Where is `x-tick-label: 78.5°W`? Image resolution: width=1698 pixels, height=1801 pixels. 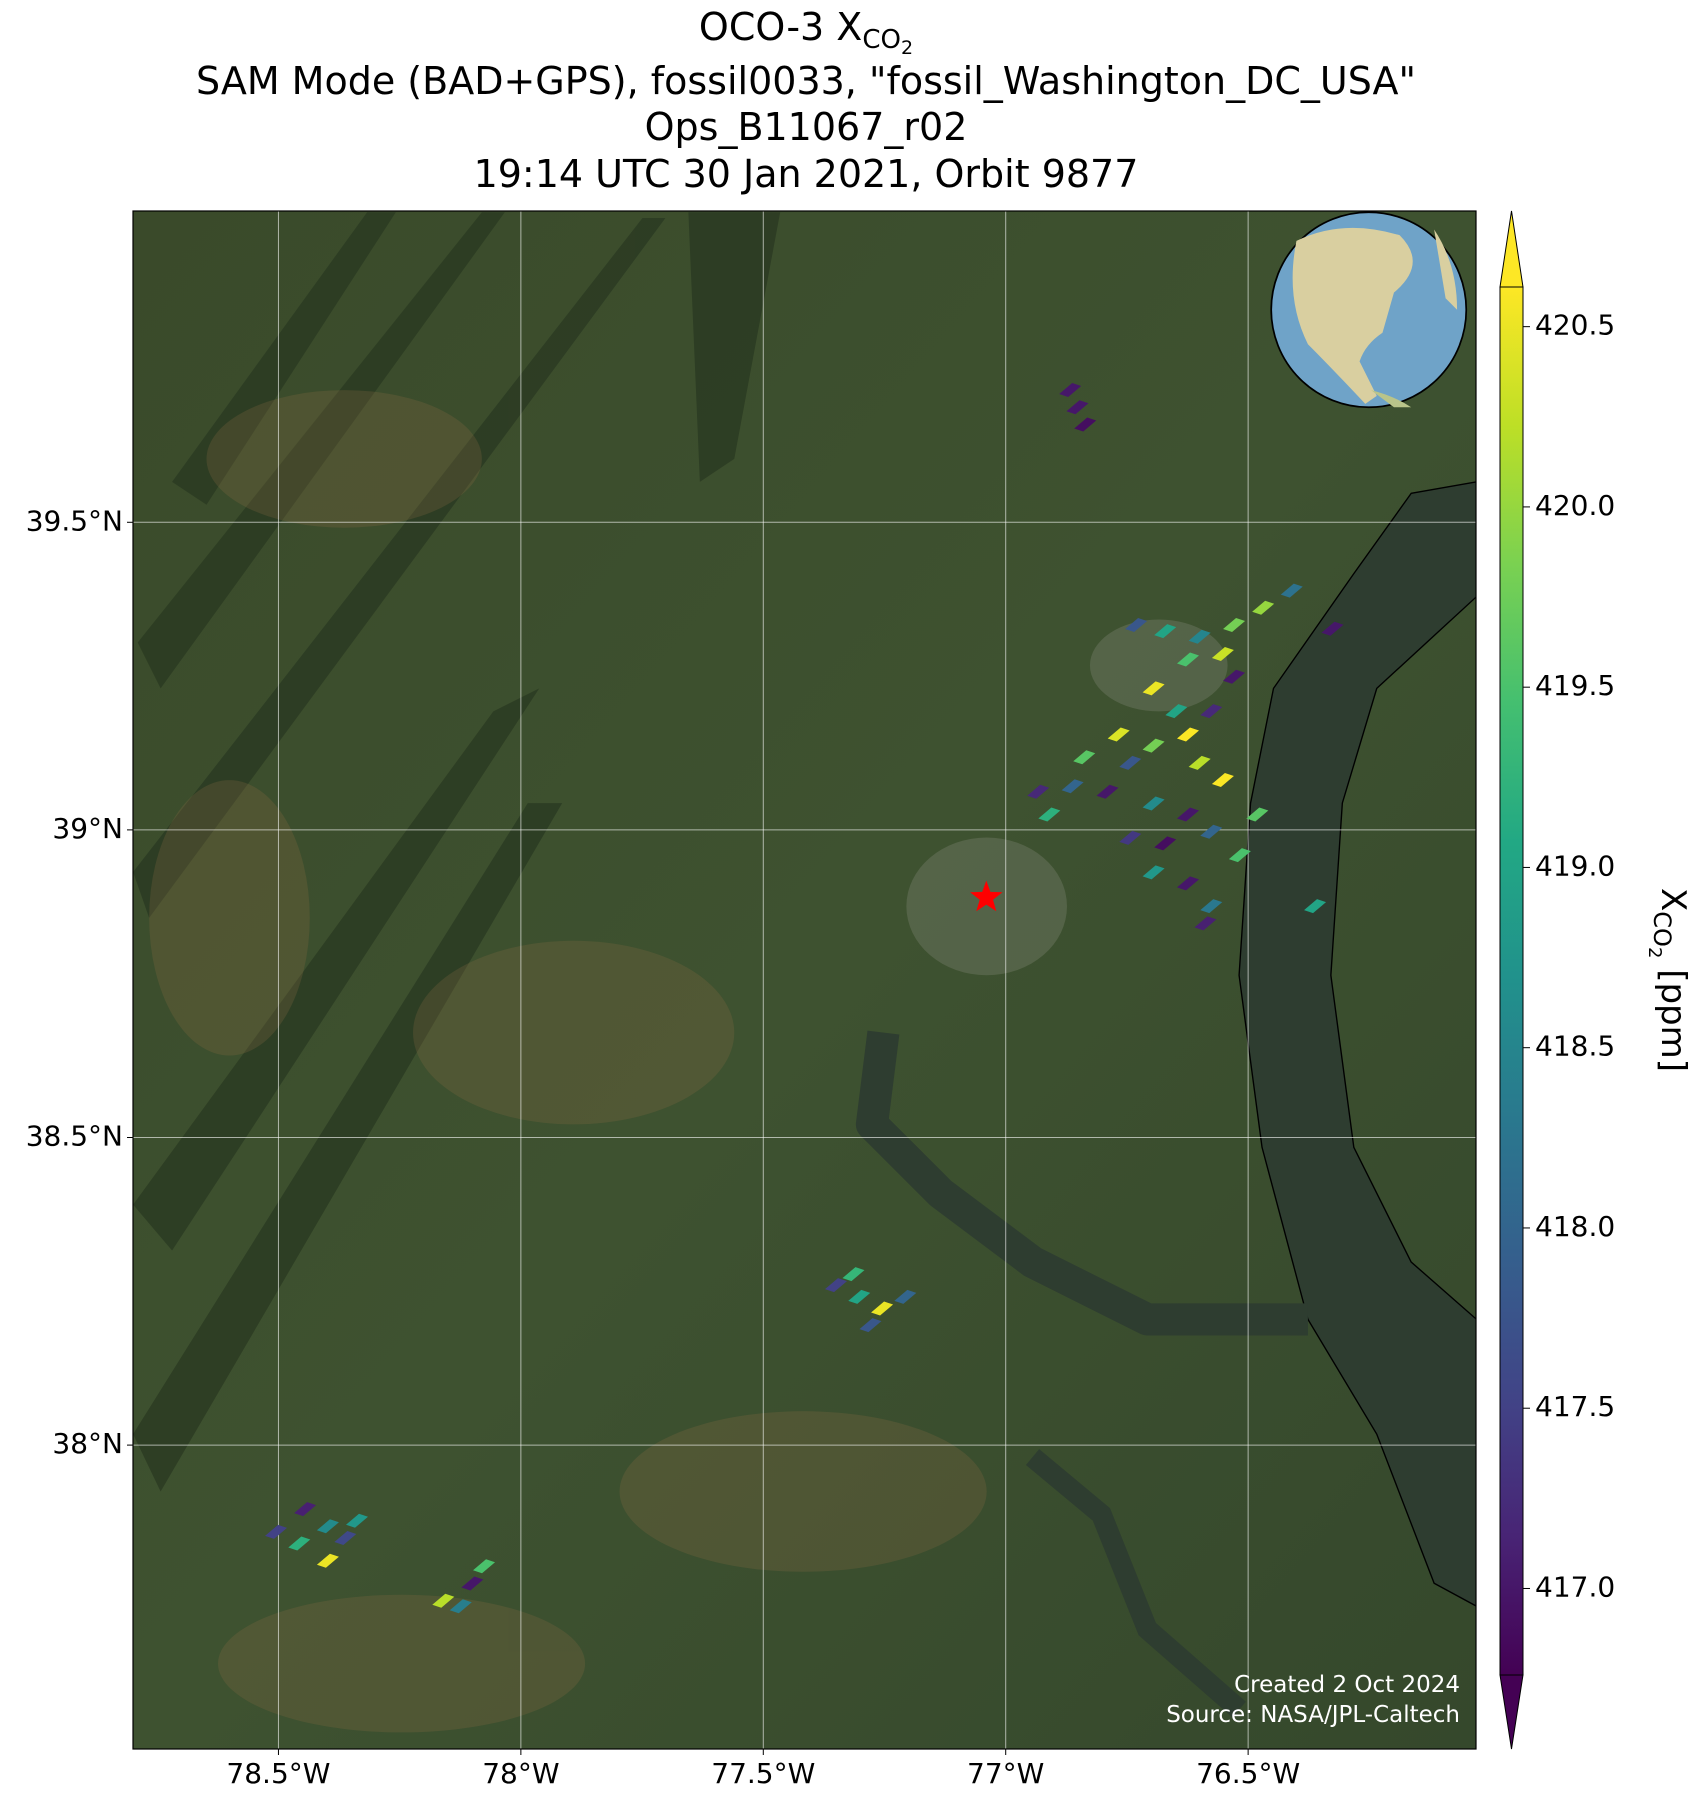
x-tick-label: 78.5°W is located at coordinates (278, 1773).